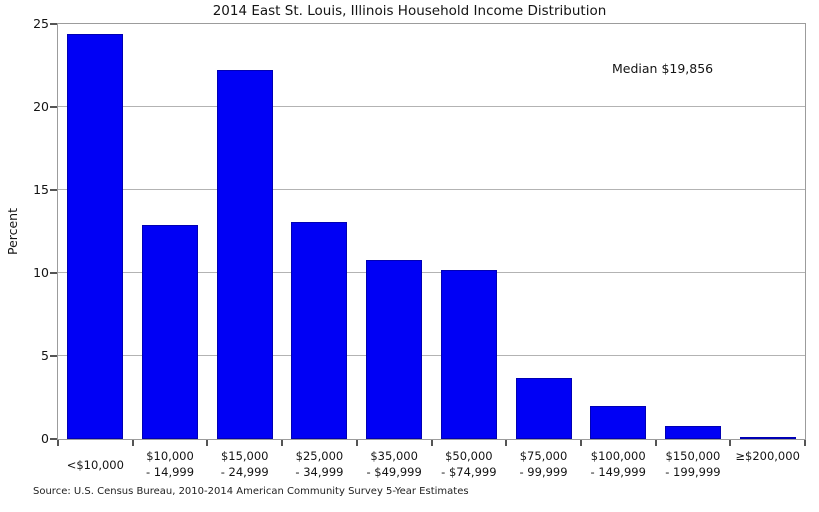  I want to click on x-tick-label: $10,000 - 14,999, so click(170, 465).